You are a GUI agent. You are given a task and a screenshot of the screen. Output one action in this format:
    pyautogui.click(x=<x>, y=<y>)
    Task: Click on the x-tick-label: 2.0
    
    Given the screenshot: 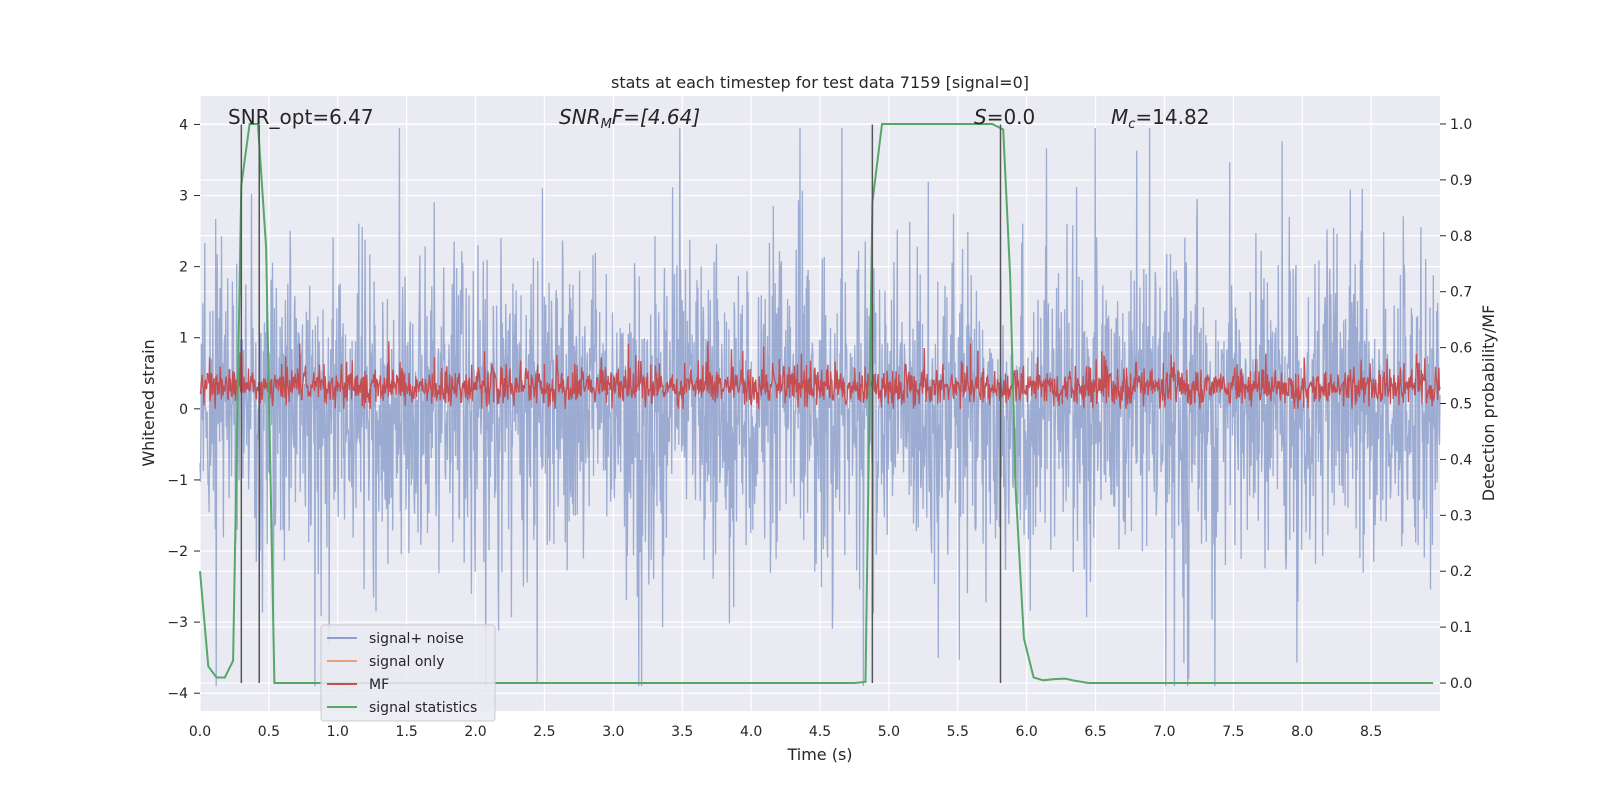 What is the action you would take?
    pyautogui.click(x=475, y=732)
    